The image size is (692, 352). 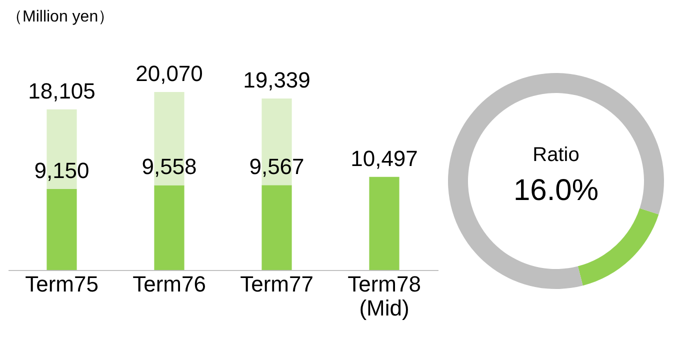 What do you see at coordinates (61, 284) in the screenshot?
I see `x-tick-label: Term75` at bounding box center [61, 284].